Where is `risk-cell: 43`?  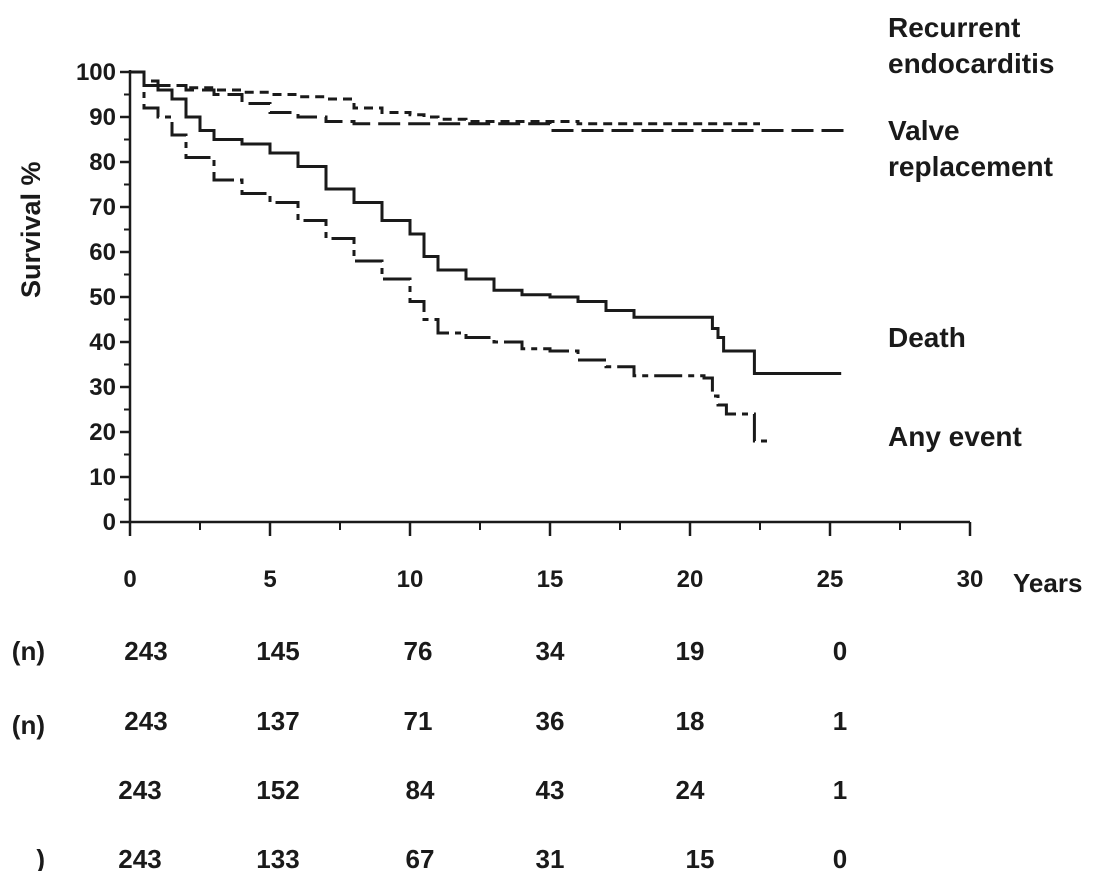
risk-cell: 43 is located at coordinates (550, 790).